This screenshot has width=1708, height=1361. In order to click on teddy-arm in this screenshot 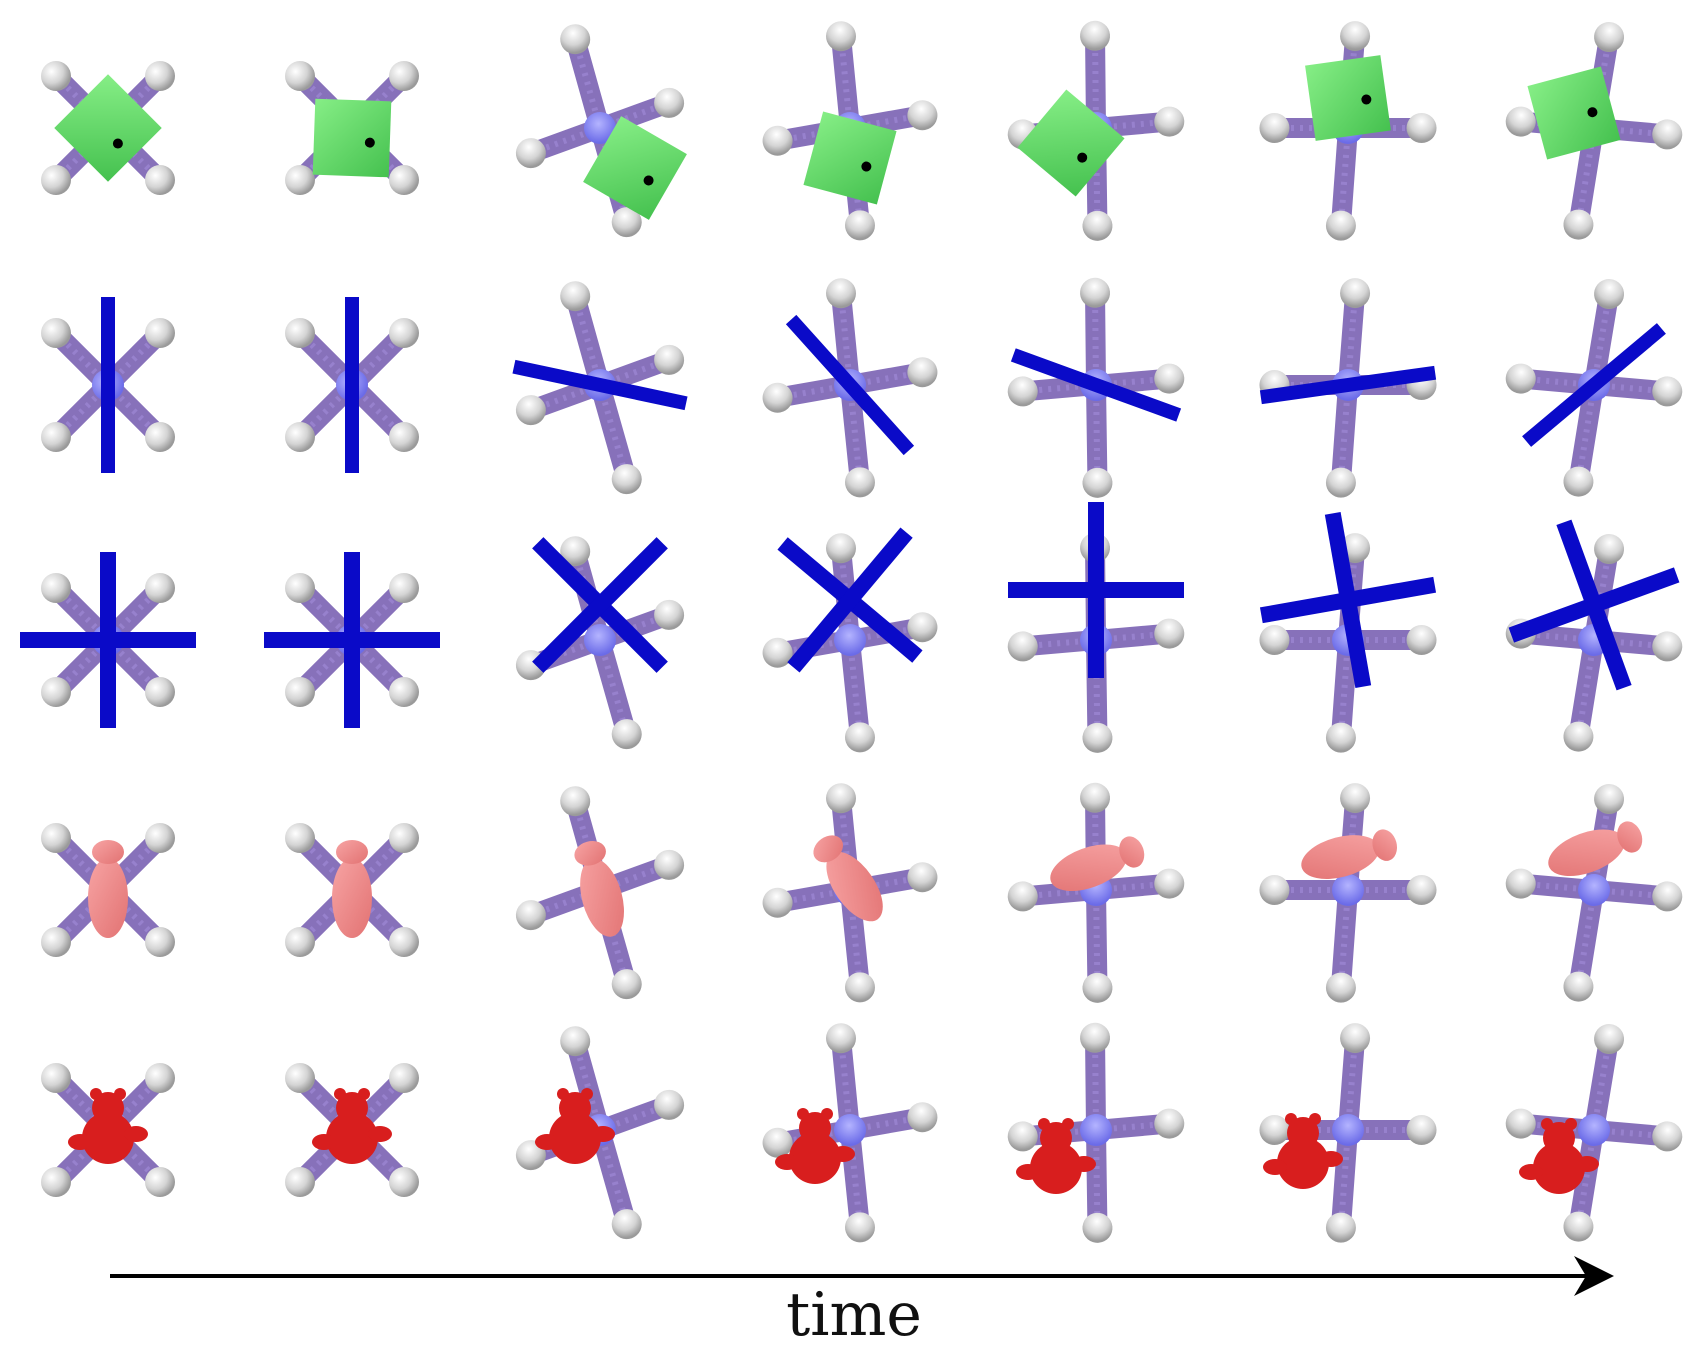, I will do `click(843, 1154)`.